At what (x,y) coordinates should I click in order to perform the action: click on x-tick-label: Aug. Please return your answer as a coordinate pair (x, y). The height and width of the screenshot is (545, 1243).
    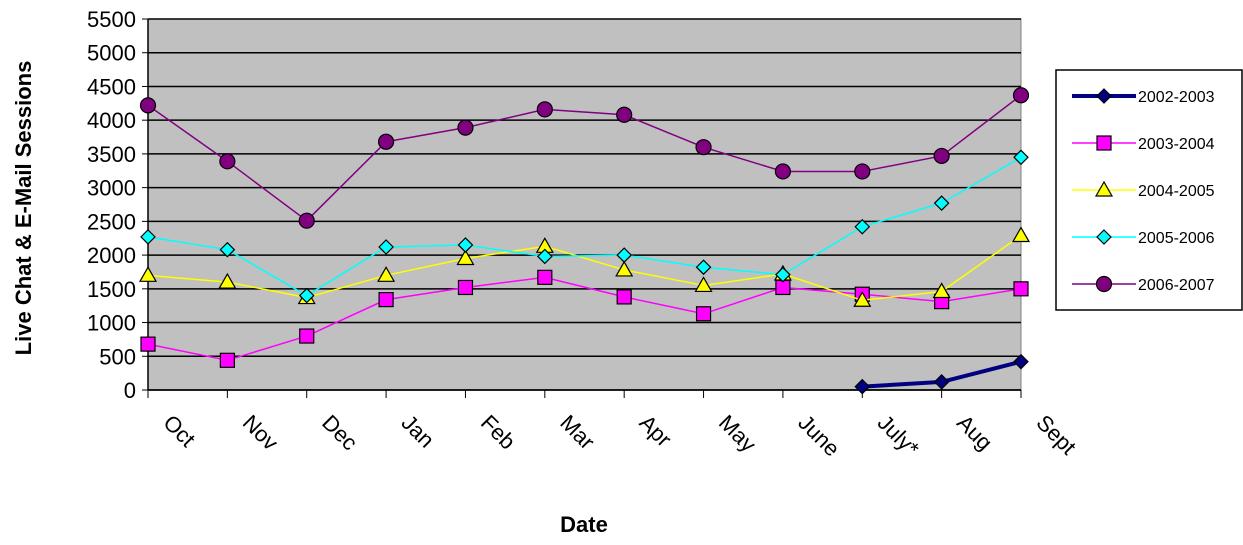
    Looking at the image, I should click on (974, 432).